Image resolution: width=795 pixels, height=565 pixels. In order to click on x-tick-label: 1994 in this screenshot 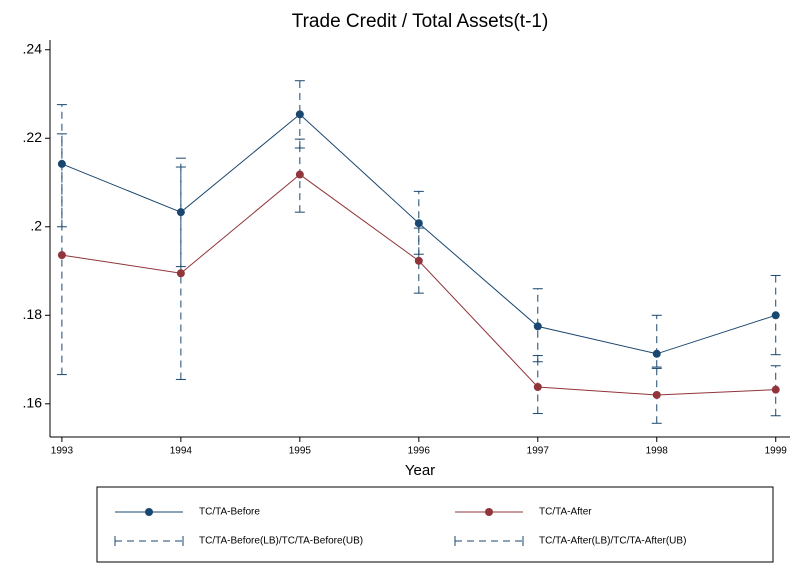, I will do `click(181, 451)`.